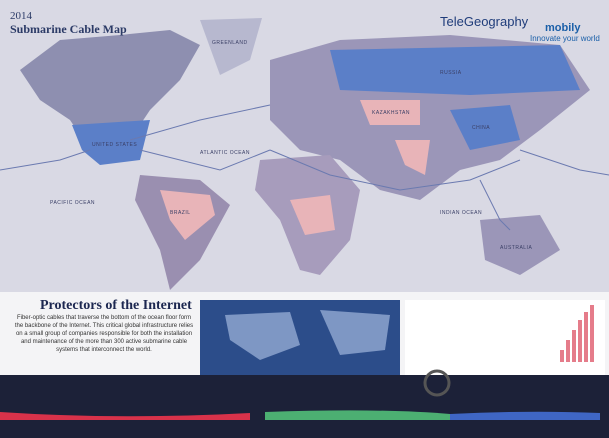  Describe the element at coordinates (563, 28) in the screenshot. I see `mobily-logo: mobily` at that location.